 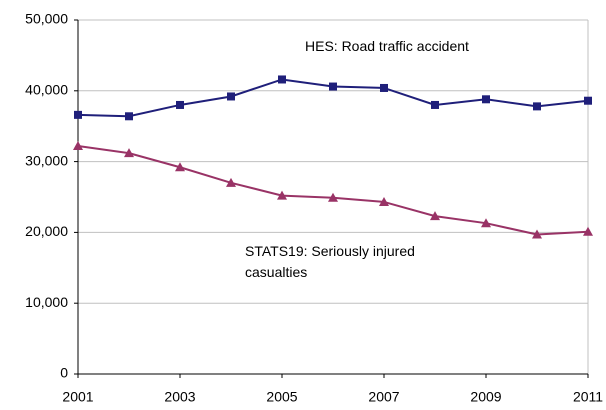 What do you see at coordinates (387, 46) in the screenshot?
I see `series-annotation: HES: Road traffic accident` at bounding box center [387, 46].